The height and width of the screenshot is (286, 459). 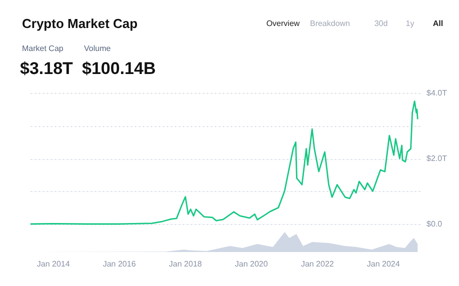 What do you see at coordinates (185, 264) in the screenshot?
I see `x-tick-label: Jan 2018` at bounding box center [185, 264].